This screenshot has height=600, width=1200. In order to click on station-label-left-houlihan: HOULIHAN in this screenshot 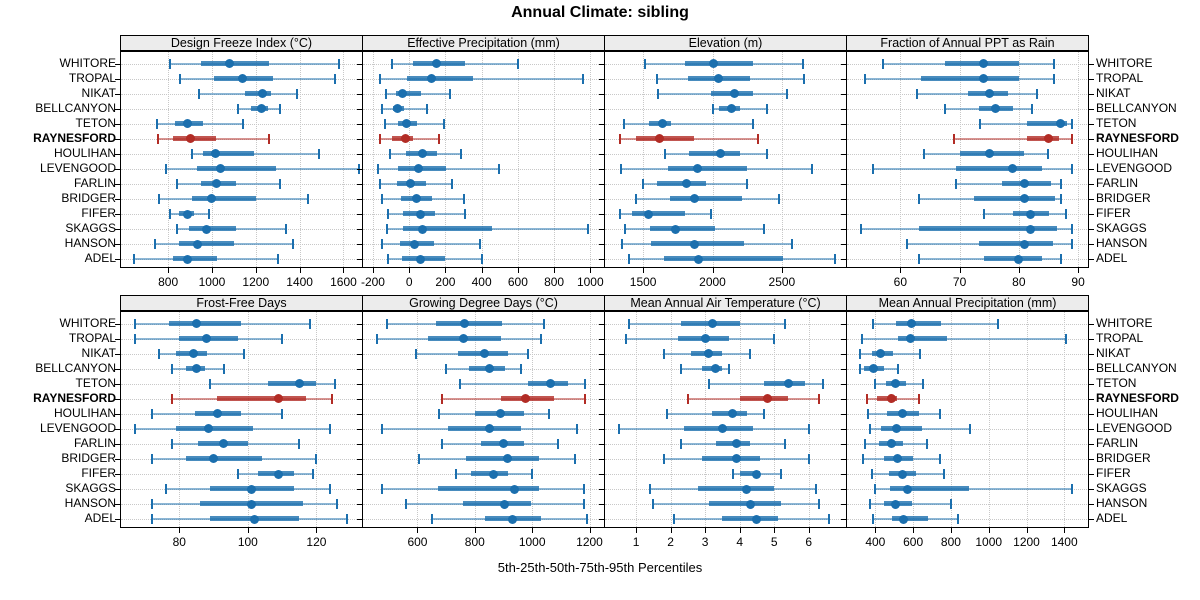, I will do `click(84, 152)`.